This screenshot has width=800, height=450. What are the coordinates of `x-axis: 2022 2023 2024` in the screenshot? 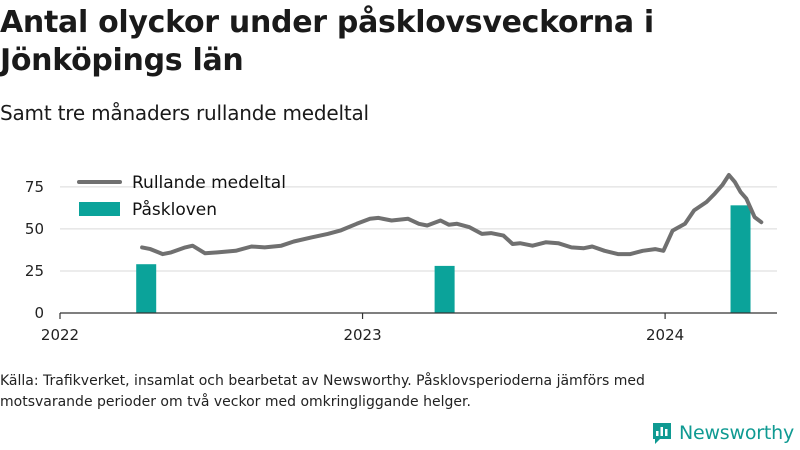 It's located at (409, 328).